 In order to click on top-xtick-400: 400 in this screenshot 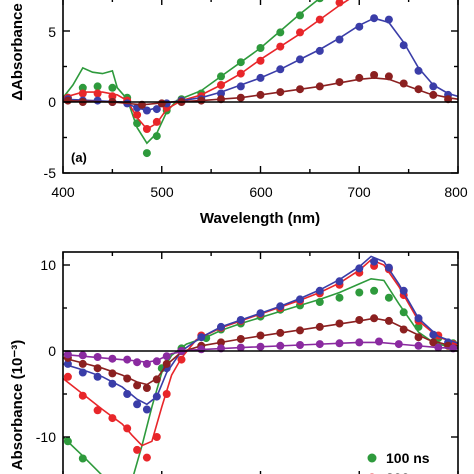, I will do `click(63, 192)`.